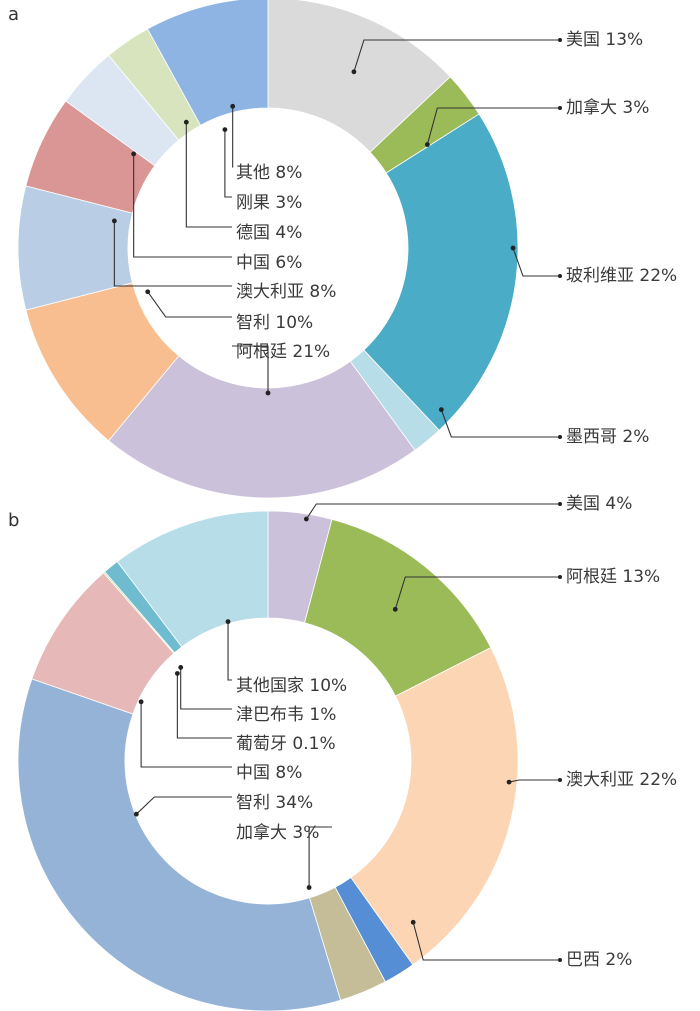 This screenshot has width=700, height=1011. What do you see at coordinates (604, 40) in the screenshot?
I see `slice-label-a-0: 美国 13%` at bounding box center [604, 40].